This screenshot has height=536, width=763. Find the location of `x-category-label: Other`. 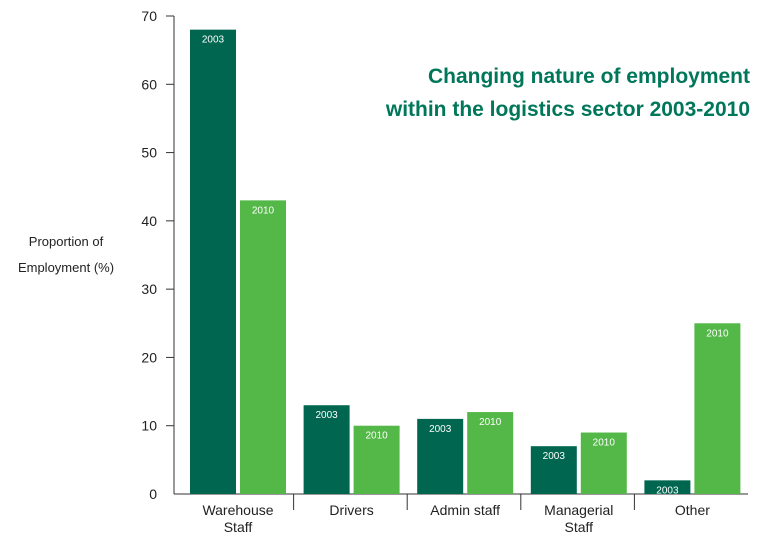

x-category-label: Other is located at coordinates (692, 510).